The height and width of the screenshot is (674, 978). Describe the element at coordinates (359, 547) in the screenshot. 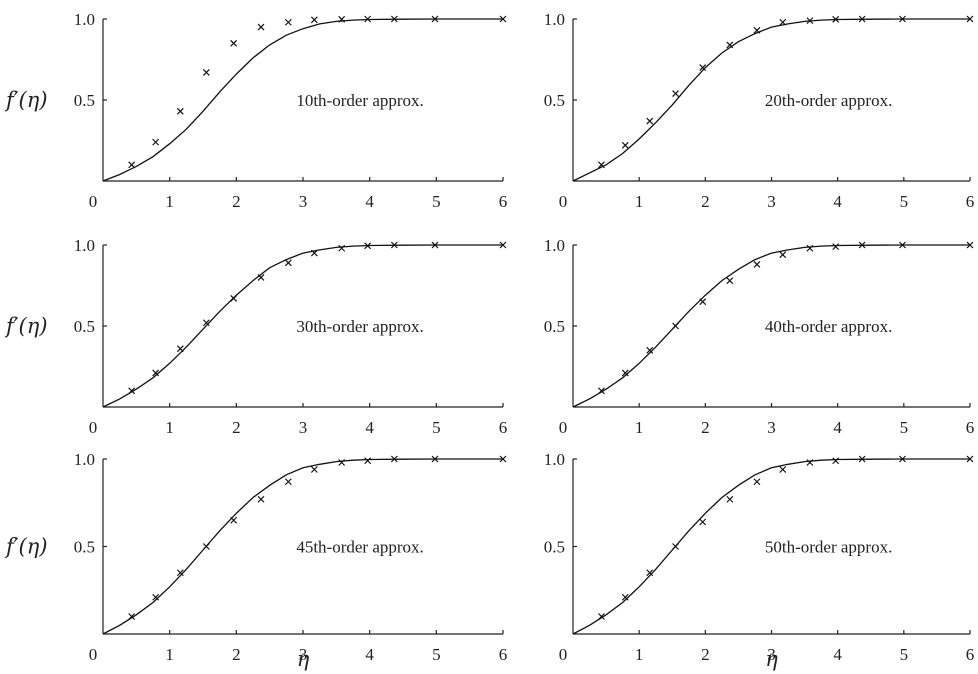

I see `panel-label: 45th-order approx.` at that location.